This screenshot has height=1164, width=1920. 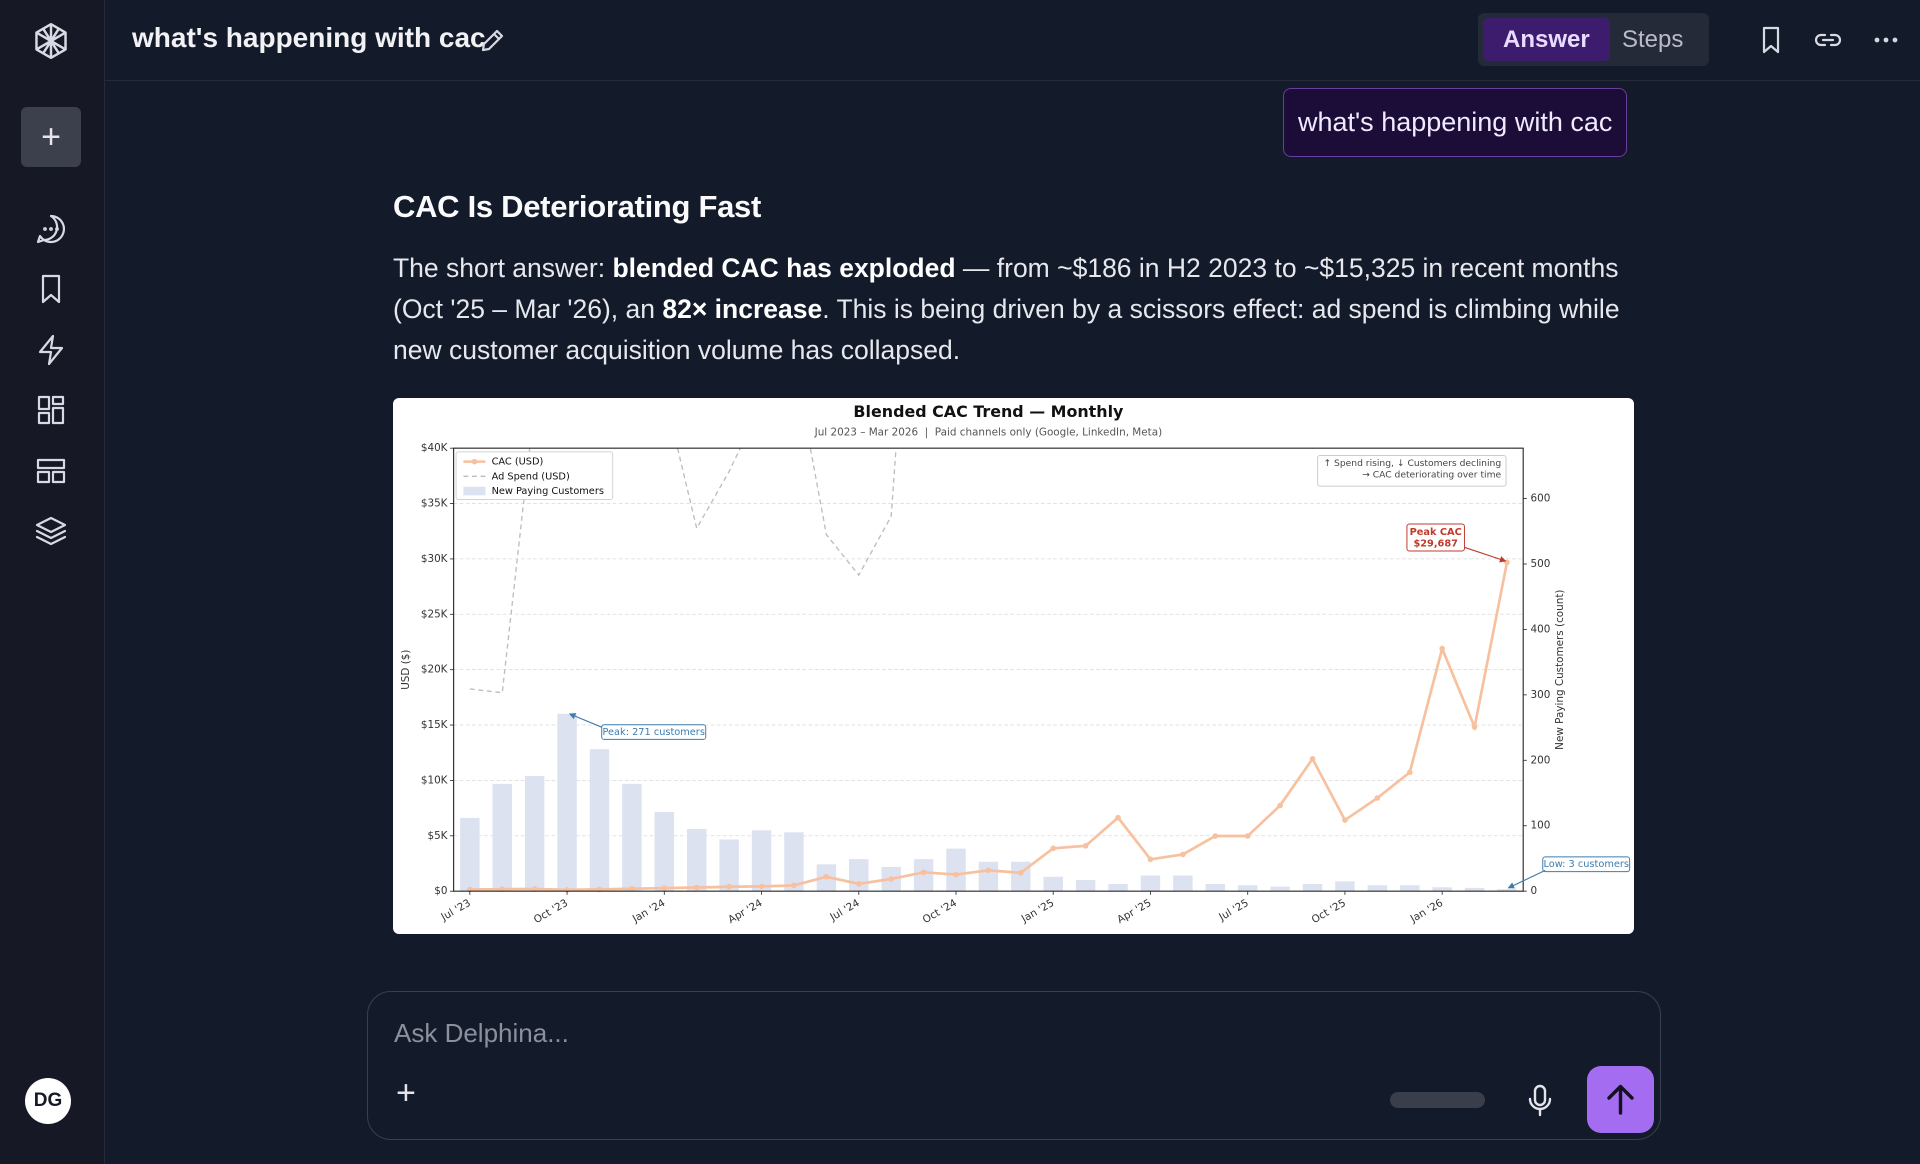 I want to click on y2-tick-label: 100, so click(x=1541, y=826).